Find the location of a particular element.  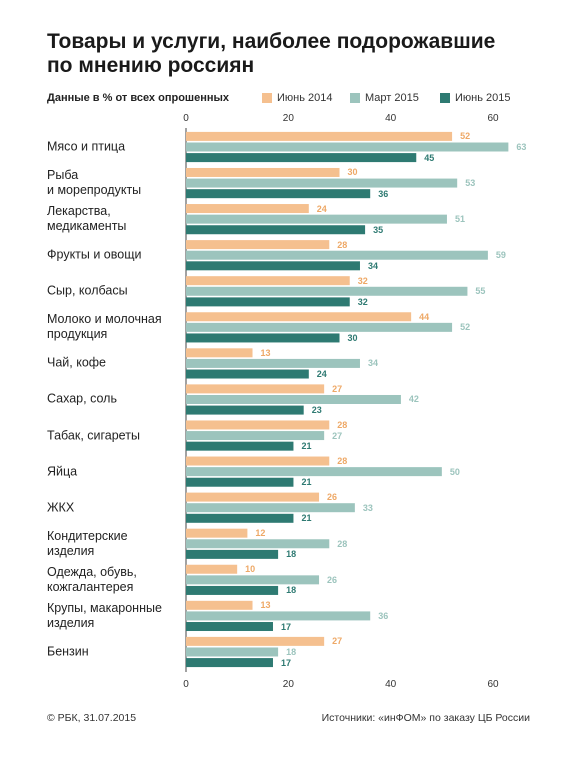

source: Источники: «инФОМ» по заказу ЦБ России is located at coordinates (425, 718).